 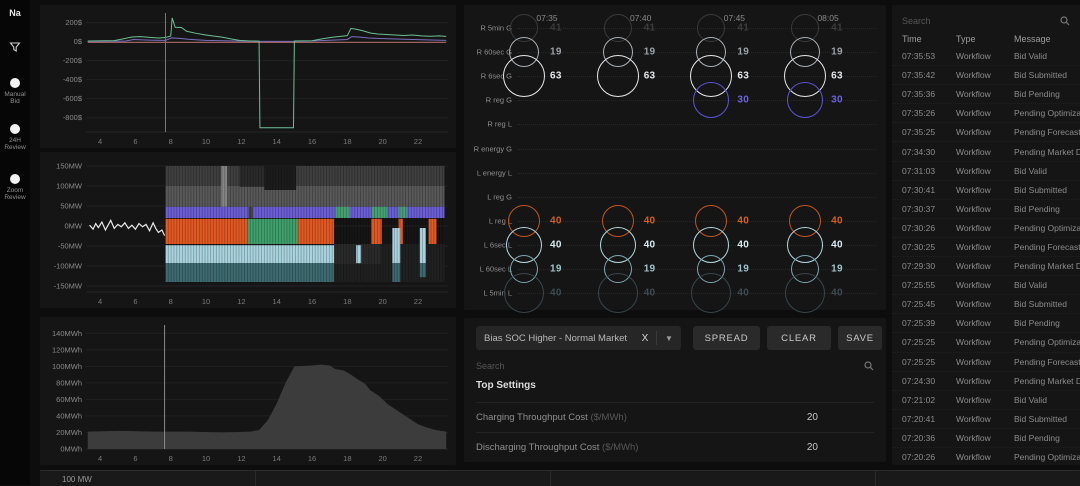 What do you see at coordinates (171, 141) in the screenshot?
I see `svg-text: 8` at bounding box center [171, 141].